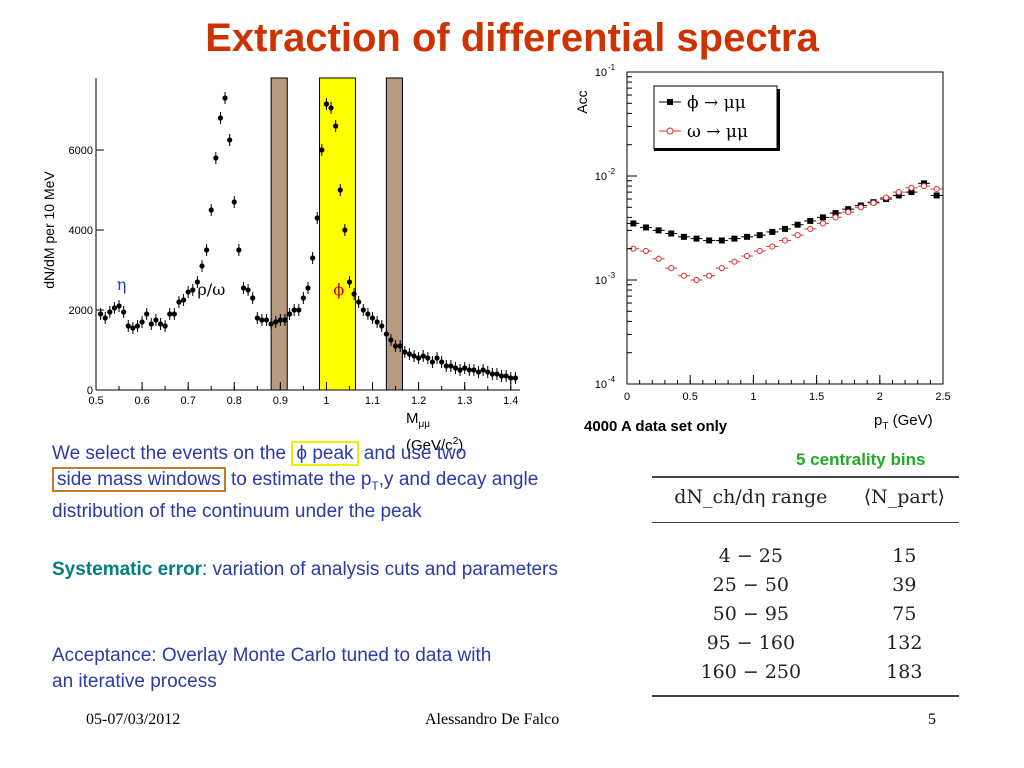 The height and width of the screenshot is (768, 1024). Describe the element at coordinates (412, 418) in the screenshot. I see `mass-xlabel-main: M` at that location.